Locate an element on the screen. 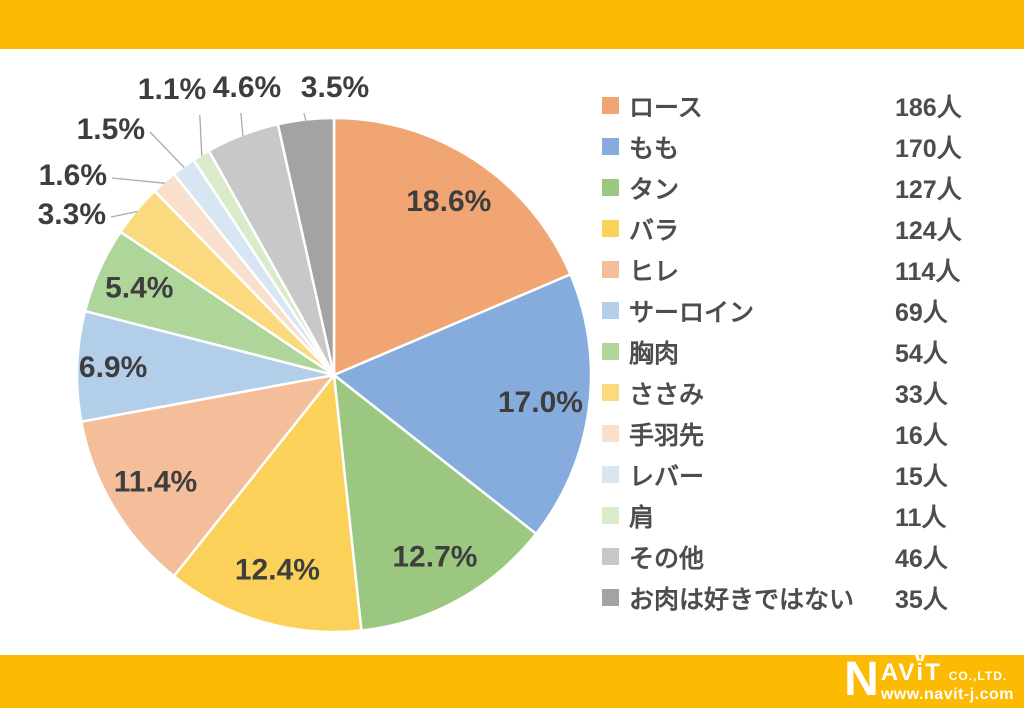 This screenshot has height=708, width=1024. logo-letters-av: AV is located at coordinates (898, 672).